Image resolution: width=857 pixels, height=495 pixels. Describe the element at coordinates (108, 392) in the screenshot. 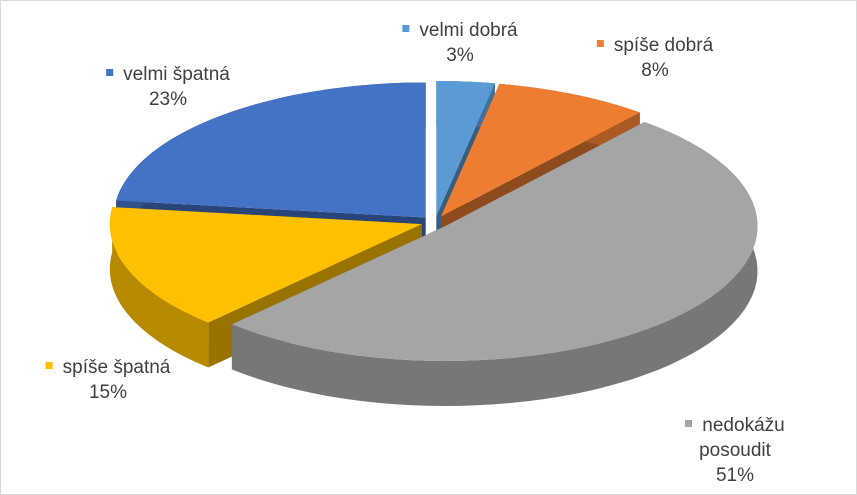

I see `value-label: 15%` at that location.